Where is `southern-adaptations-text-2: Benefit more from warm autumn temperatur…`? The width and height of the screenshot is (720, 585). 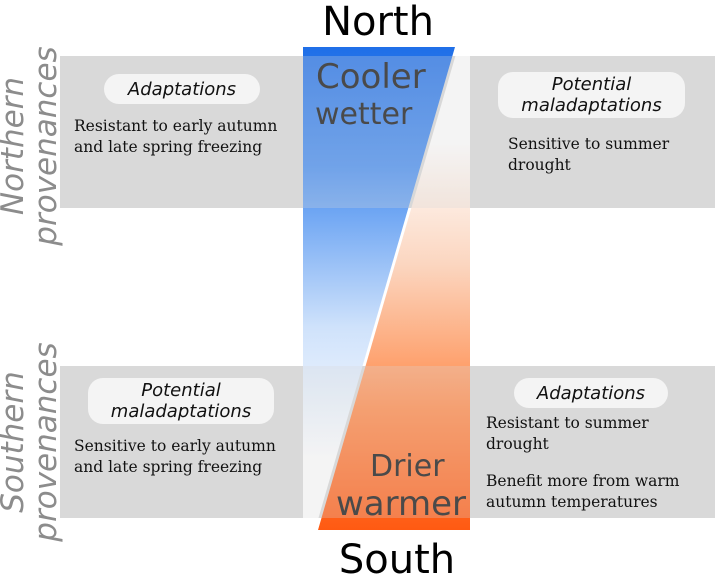 southern-adaptations-text-2: Benefit more from warm autumn temperatur… is located at coordinates (583, 491).